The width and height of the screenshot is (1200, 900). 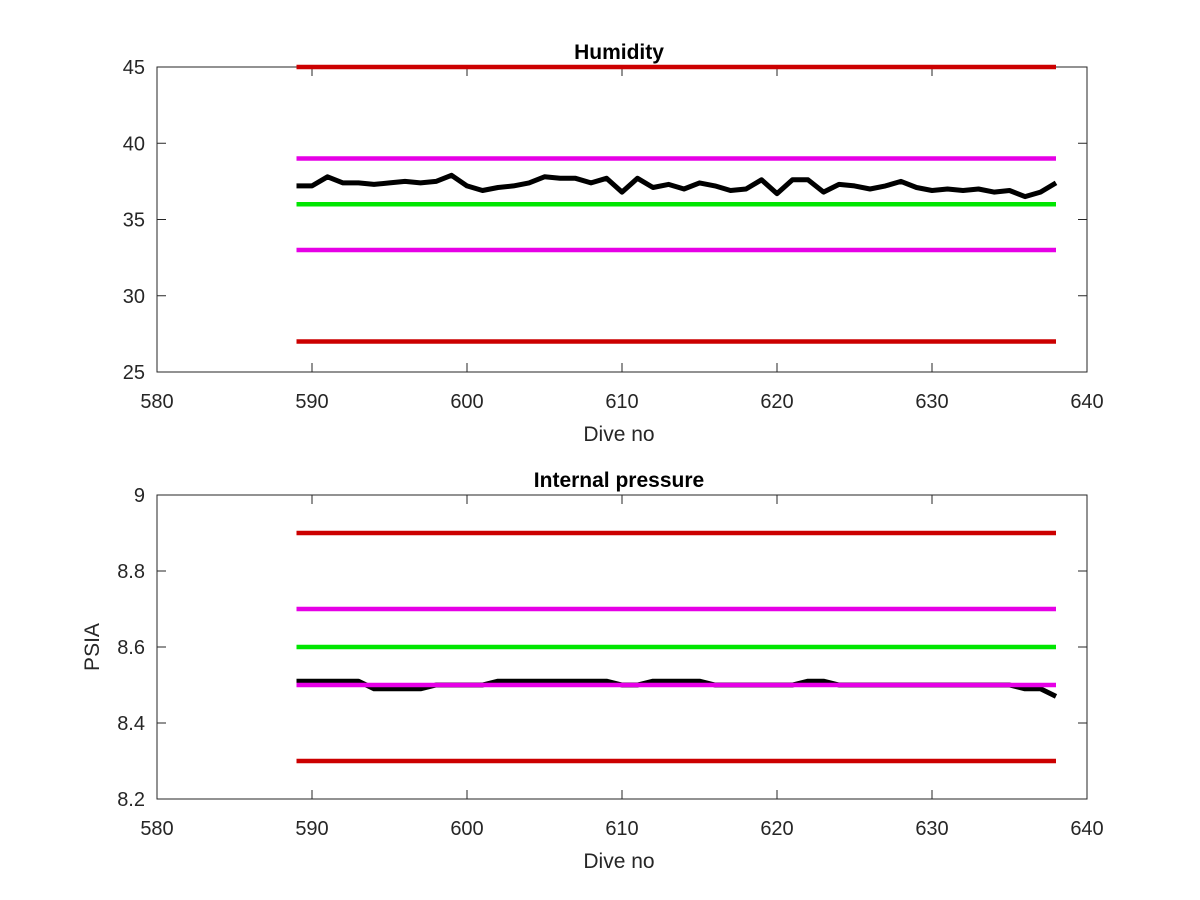 What do you see at coordinates (131, 648) in the screenshot?
I see `y-tick-label: 8.6` at bounding box center [131, 648].